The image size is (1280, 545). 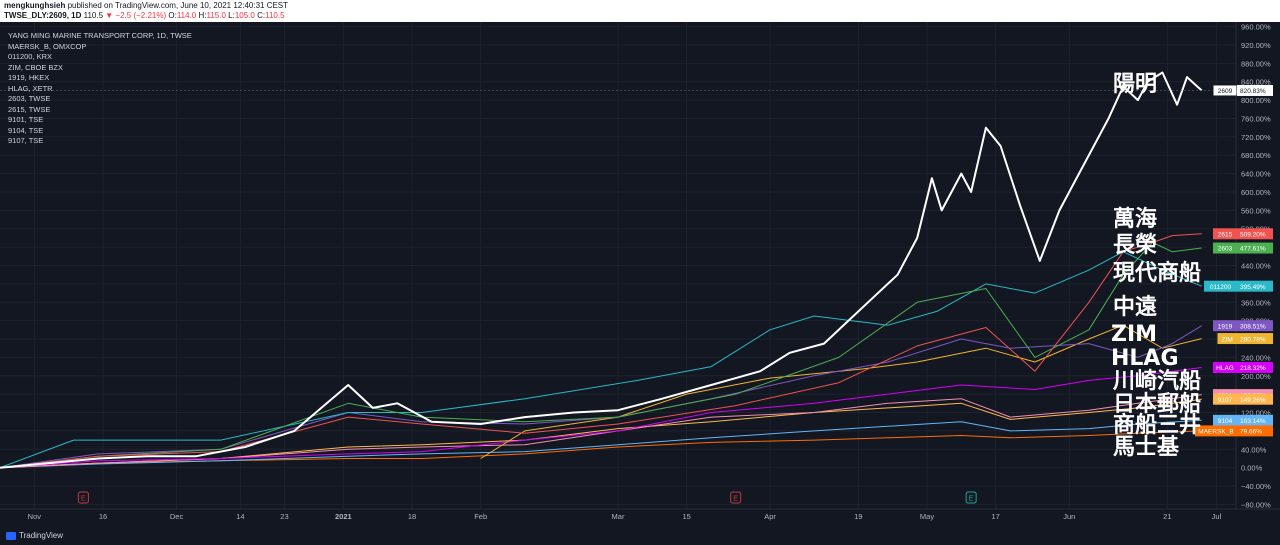 I want to click on series-tag-2609: 2609 820.83%, so click(x=1242, y=90).